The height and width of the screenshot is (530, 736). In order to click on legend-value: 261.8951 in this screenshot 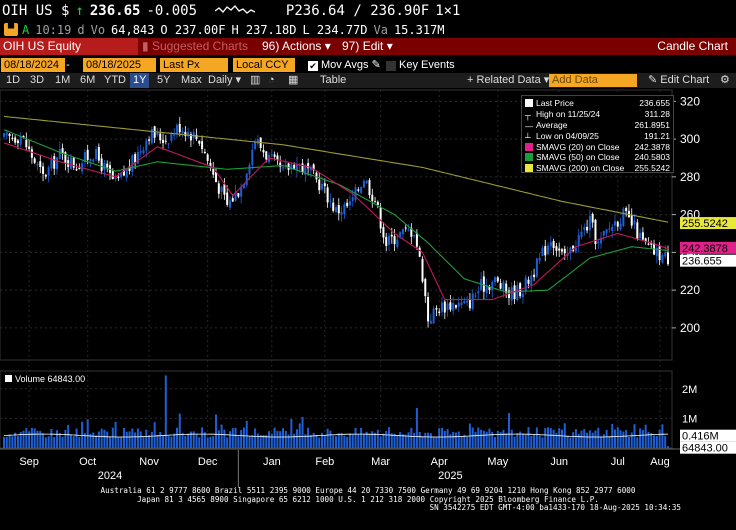, I will do `click(652, 124)`.